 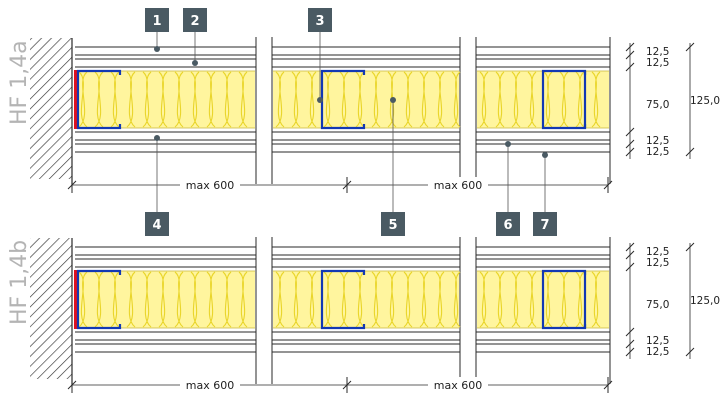 I want to click on callout-number: 4, so click(x=156, y=225).